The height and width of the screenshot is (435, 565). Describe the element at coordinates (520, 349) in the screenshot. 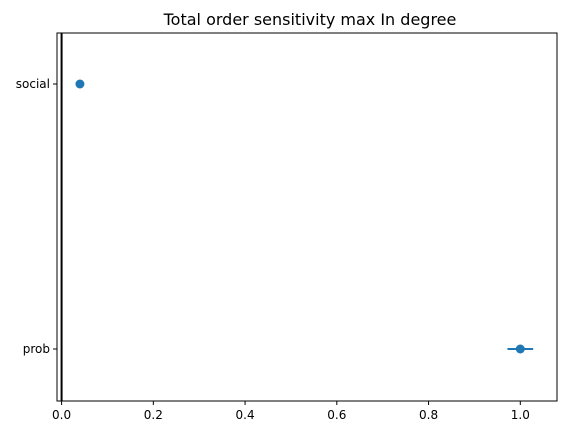

I see `data-point-prob` at that location.